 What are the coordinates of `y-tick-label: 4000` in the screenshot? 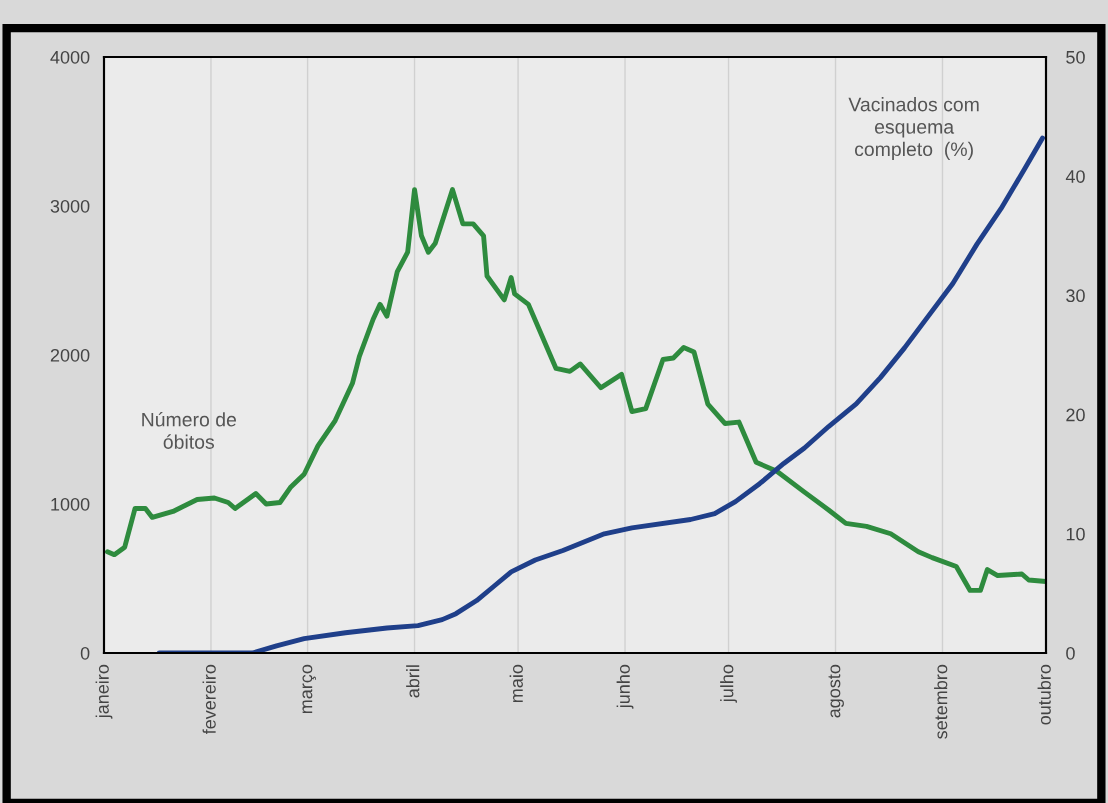 It's located at (70, 57).